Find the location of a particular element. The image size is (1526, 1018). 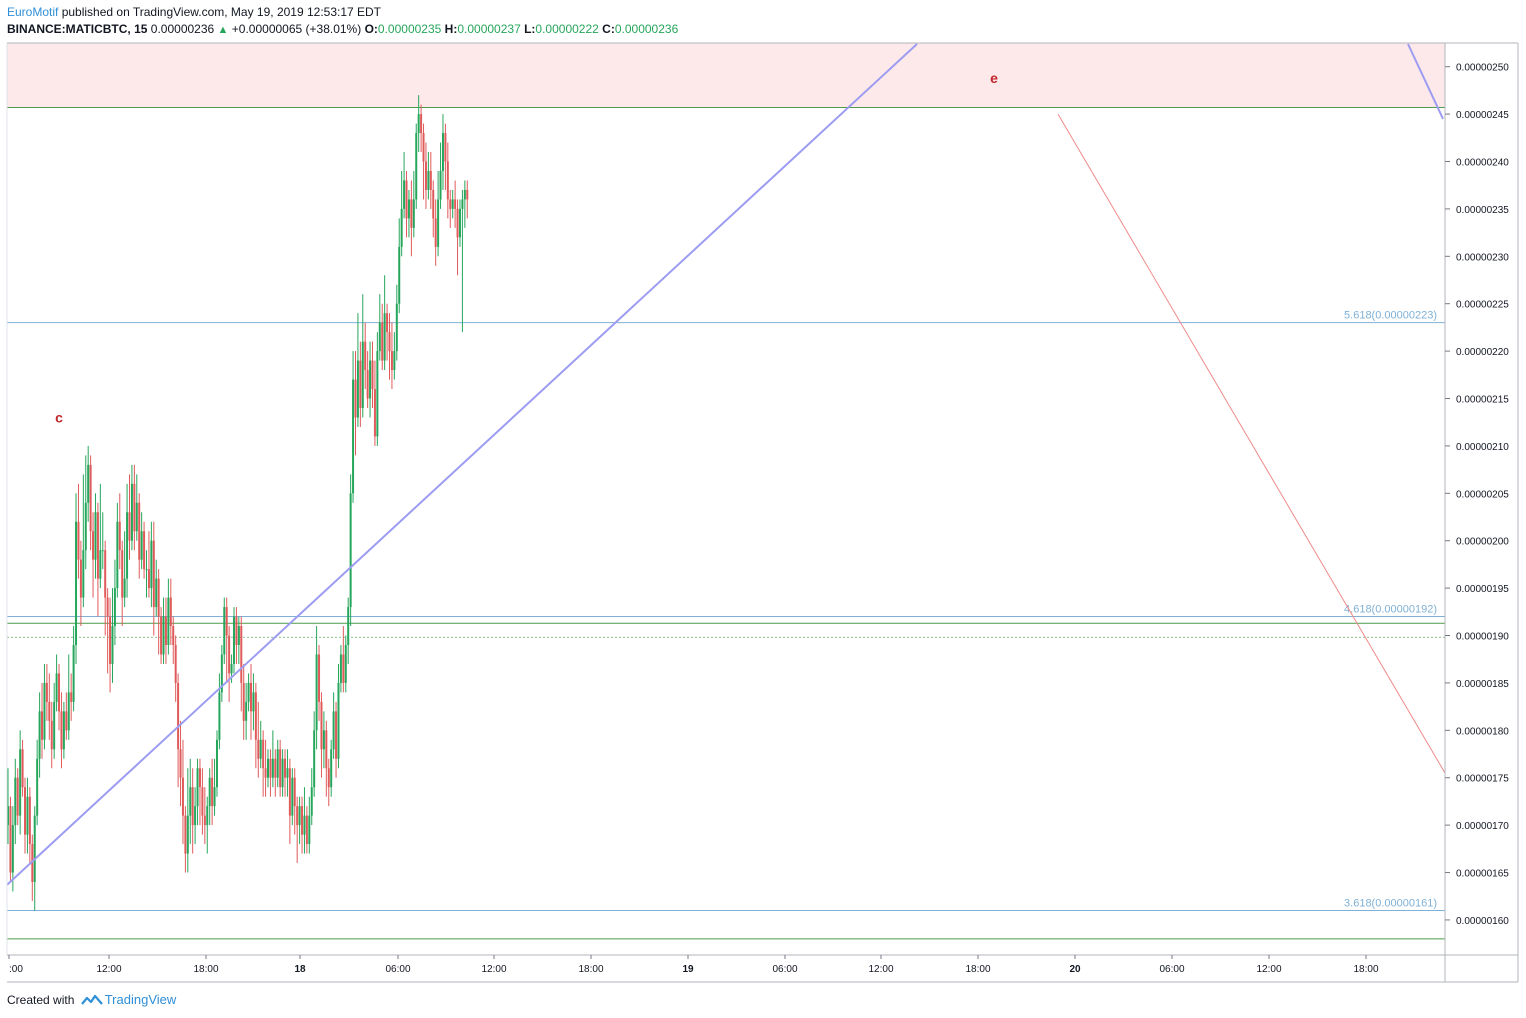

descending-trendline is located at coordinates (1425, 81).